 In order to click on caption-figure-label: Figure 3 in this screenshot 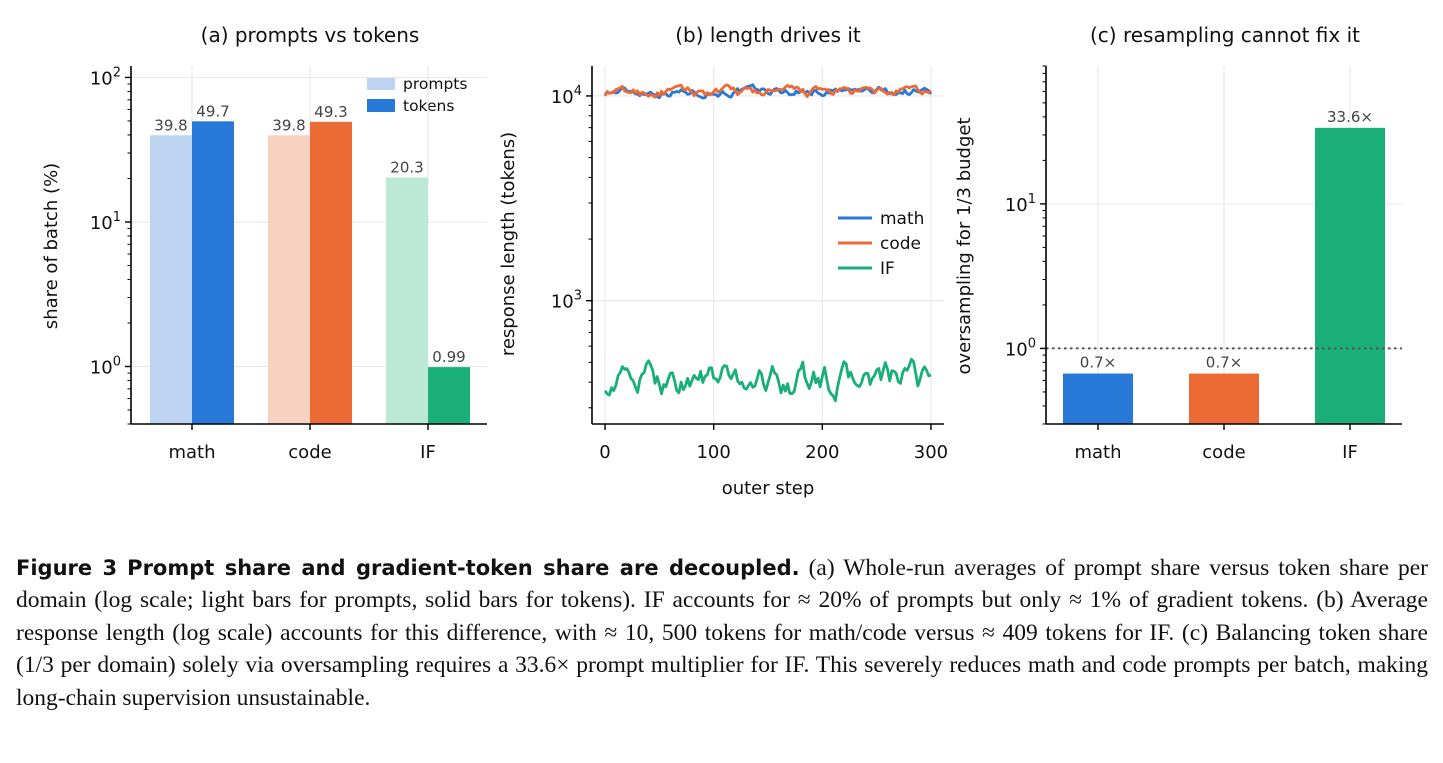, I will do `click(67, 568)`.